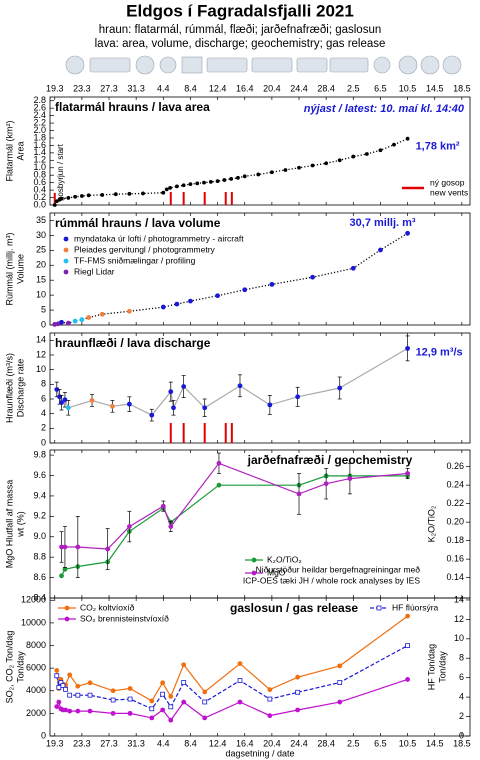 The image size is (480, 760). Describe the element at coordinates (39, 597) in the screenshot. I see `y-tick-label: 8.4` at that location.